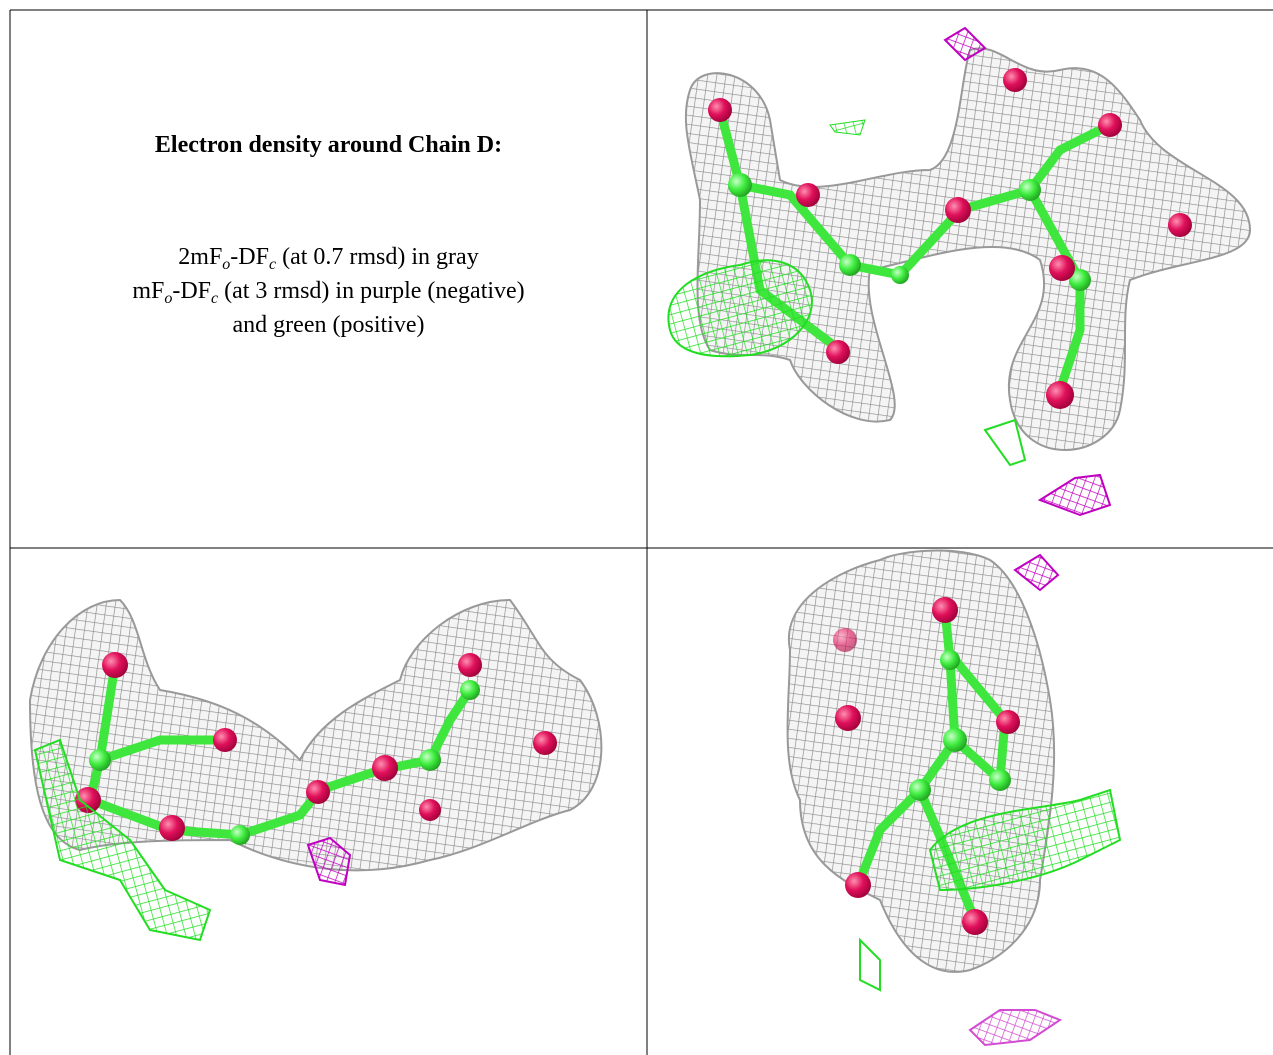 The height and width of the screenshot is (1055, 1273). What do you see at coordinates (328, 145) in the screenshot?
I see `caption-title: Electron density around Chain D:` at bounding box center [328, 145].